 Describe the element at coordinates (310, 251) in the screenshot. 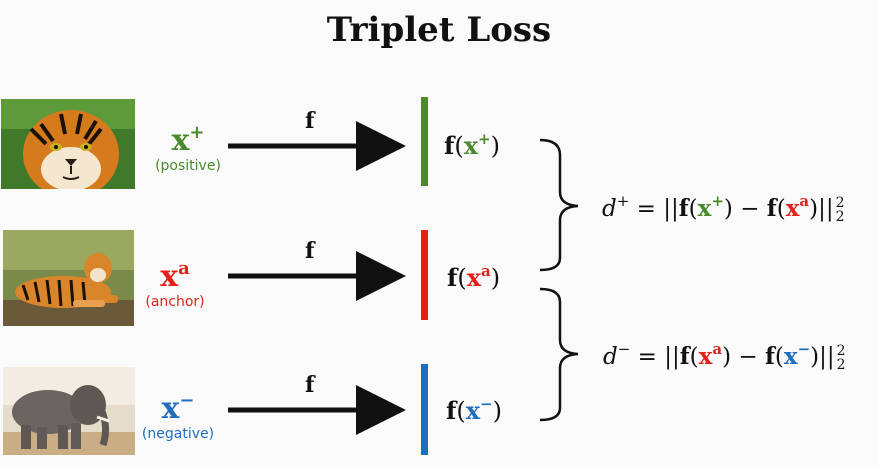

I see `anchor-arrow-label: f` at that location.